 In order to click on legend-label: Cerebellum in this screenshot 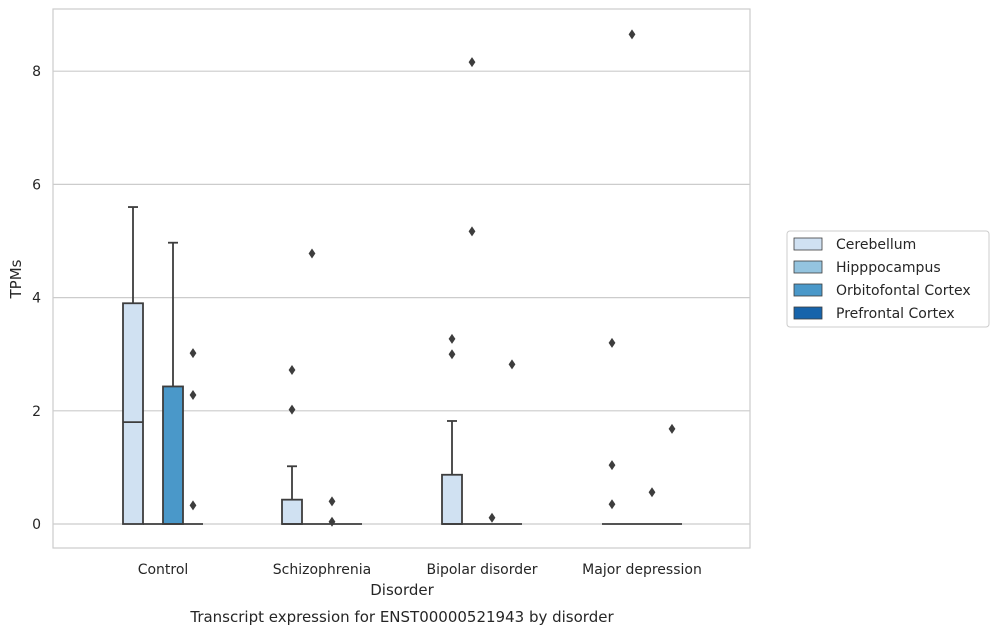, I will do `click(876, 245)`.